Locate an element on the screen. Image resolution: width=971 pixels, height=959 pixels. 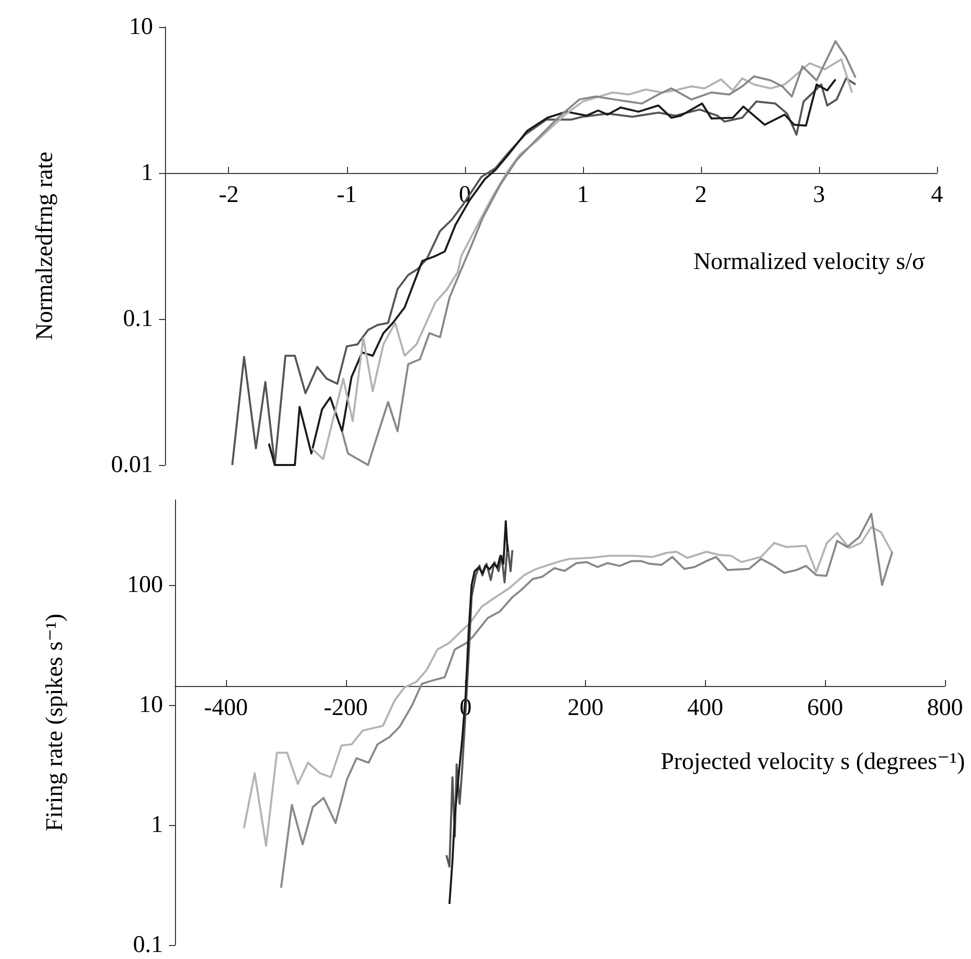
x-tick-label: 3 is located at coordinates (818, 195).